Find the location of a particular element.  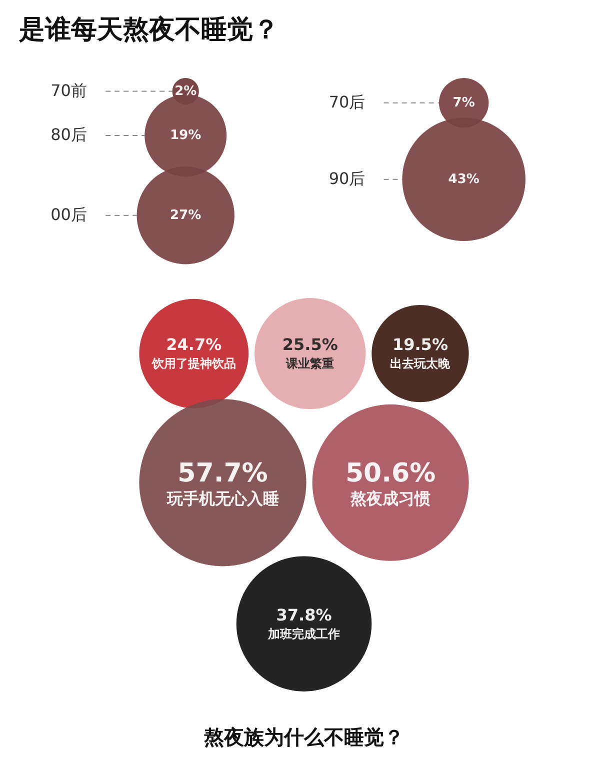

data-label: 25.5% is located at coordinates (310, 344).